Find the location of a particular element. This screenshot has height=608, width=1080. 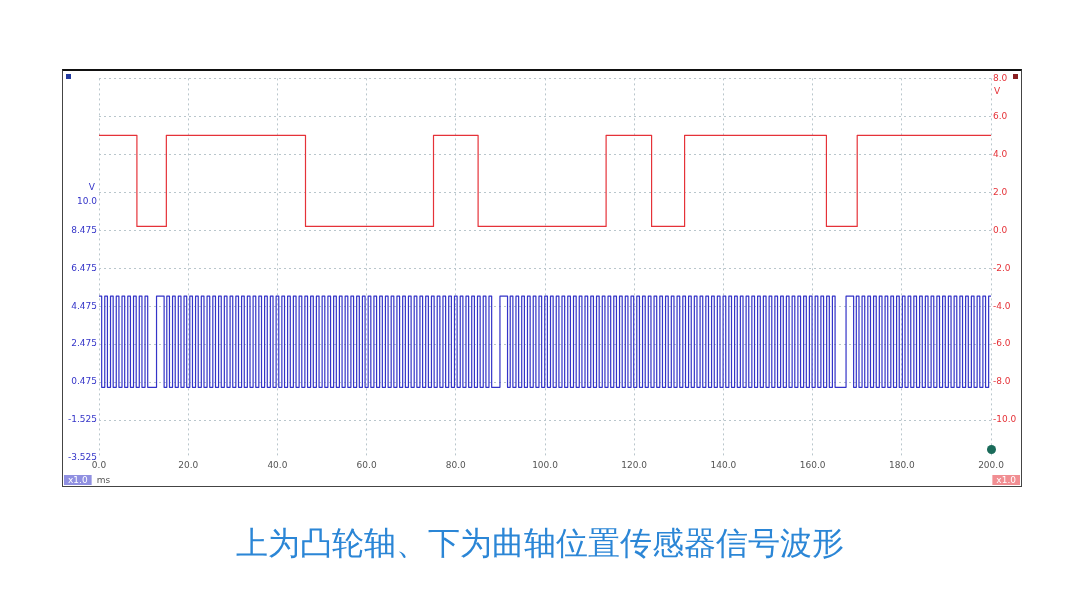

y2-tick-label: -4.0 is located at coordinates (1002, 305).